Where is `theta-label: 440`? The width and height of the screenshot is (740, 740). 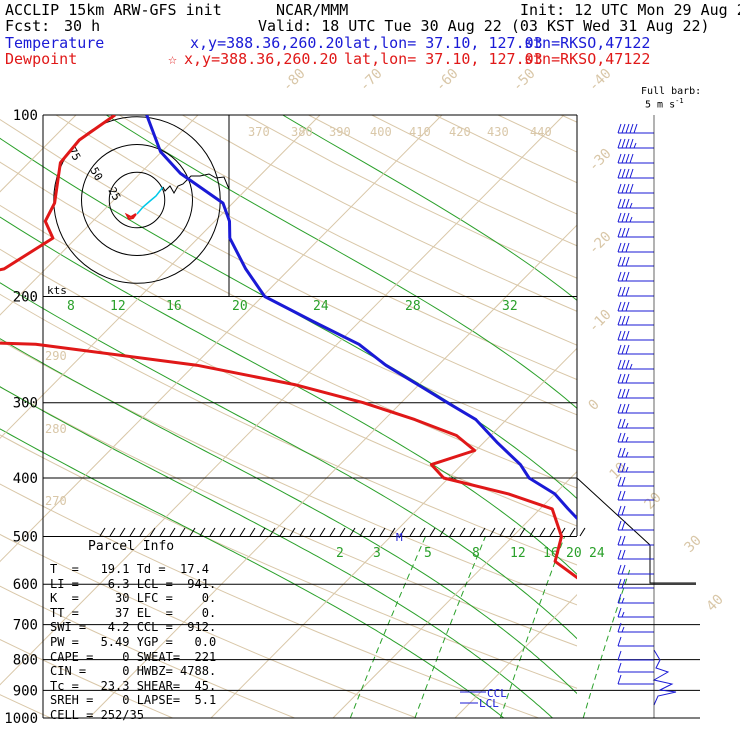
theta-label: 440 is located at coordinates (541, 132).